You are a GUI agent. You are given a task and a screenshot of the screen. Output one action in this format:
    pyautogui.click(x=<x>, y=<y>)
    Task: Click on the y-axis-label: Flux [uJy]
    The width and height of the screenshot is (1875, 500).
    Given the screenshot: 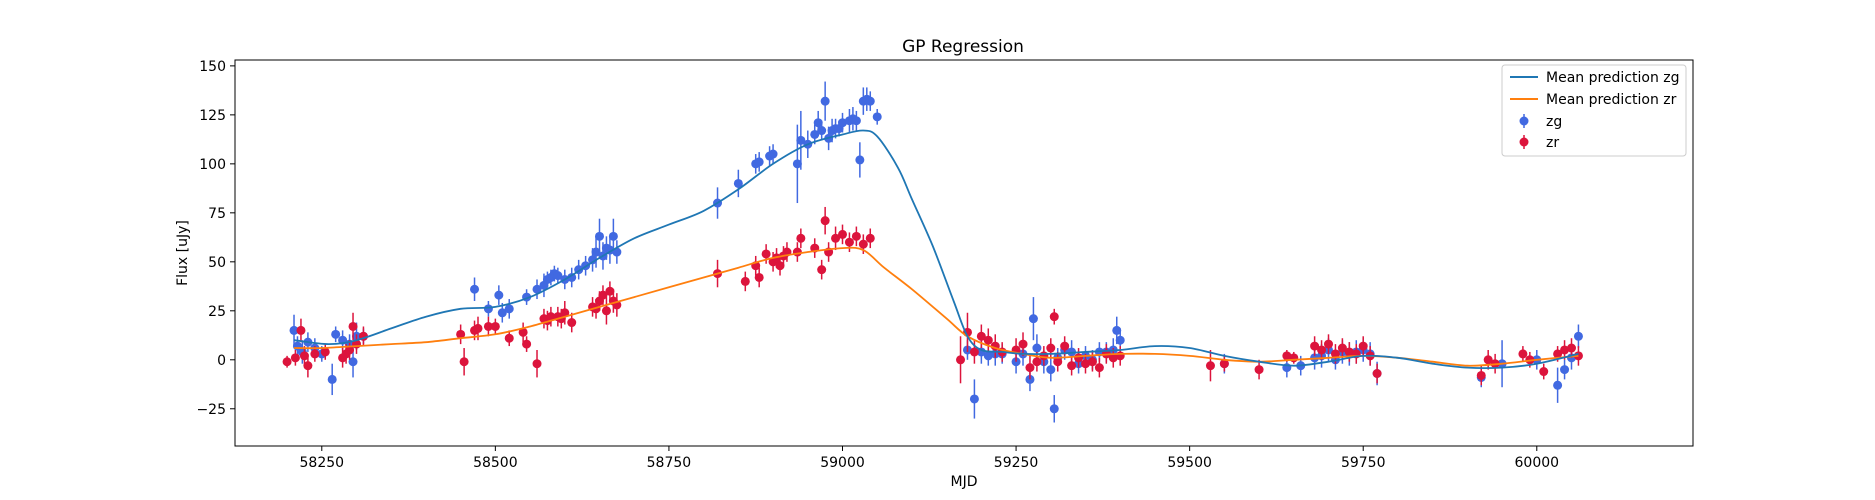 What is the action you would take?
    pyautogui.click(x=183, y=253)
    